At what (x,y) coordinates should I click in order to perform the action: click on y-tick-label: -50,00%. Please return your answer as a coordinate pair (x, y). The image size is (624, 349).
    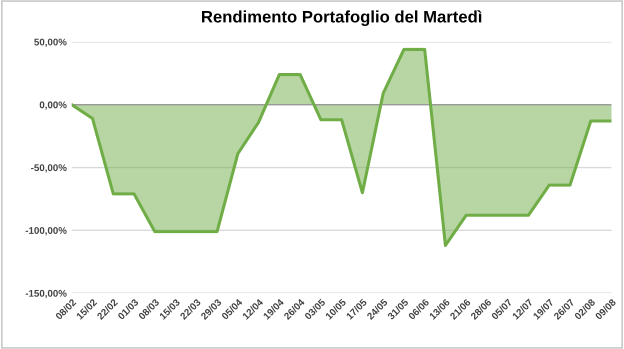
    Looking at the image, I should click on (49, 168).